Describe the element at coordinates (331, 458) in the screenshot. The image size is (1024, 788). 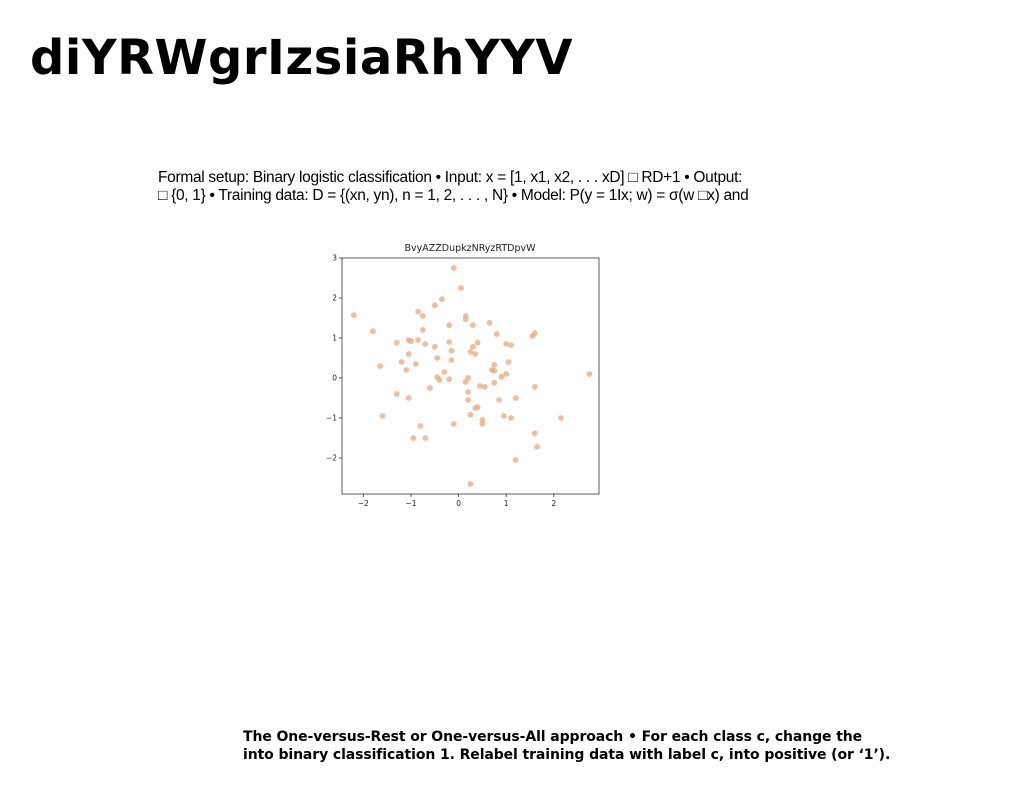
I see `y-tick-label: −2` at that location.